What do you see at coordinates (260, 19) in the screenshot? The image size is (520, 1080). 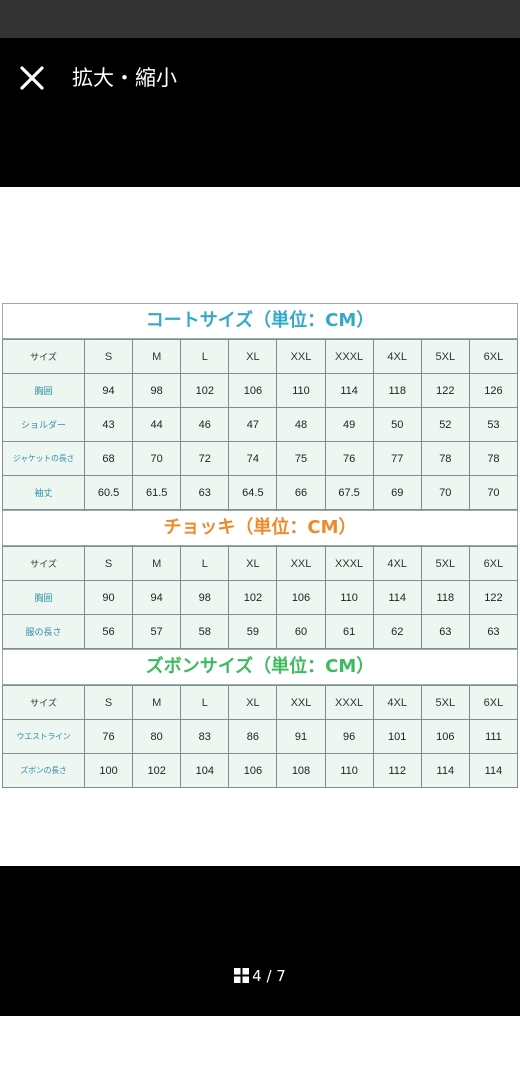 I see `status-bar` at bounding box center [260, 19].